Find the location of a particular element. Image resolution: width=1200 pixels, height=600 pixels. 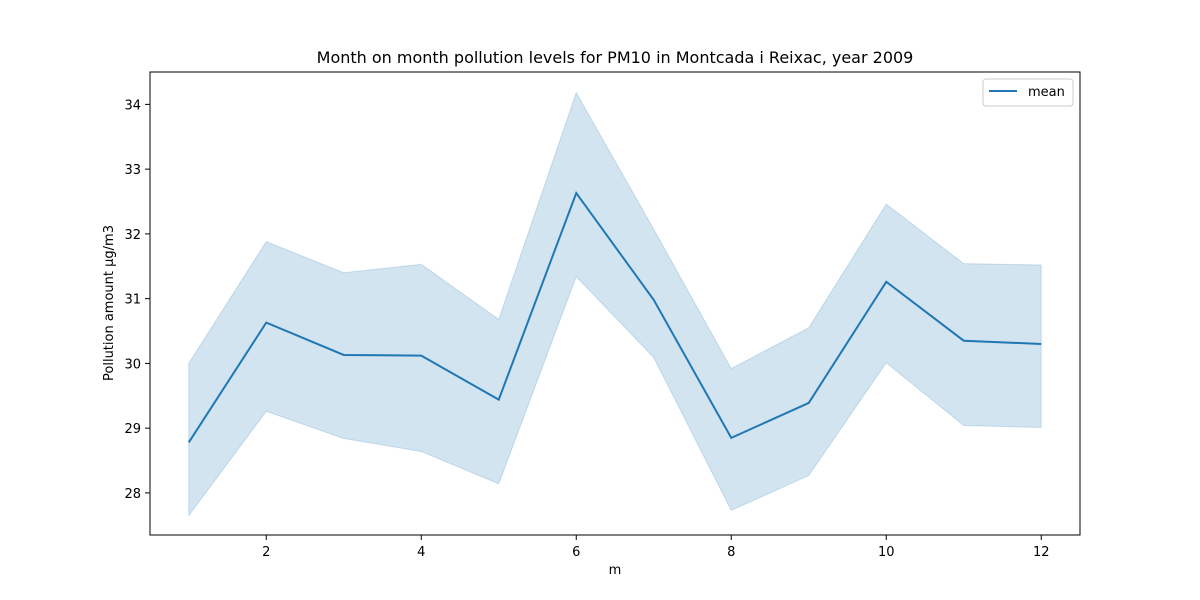

legend-label-mean: mean is located at coordinates (1046, 92).